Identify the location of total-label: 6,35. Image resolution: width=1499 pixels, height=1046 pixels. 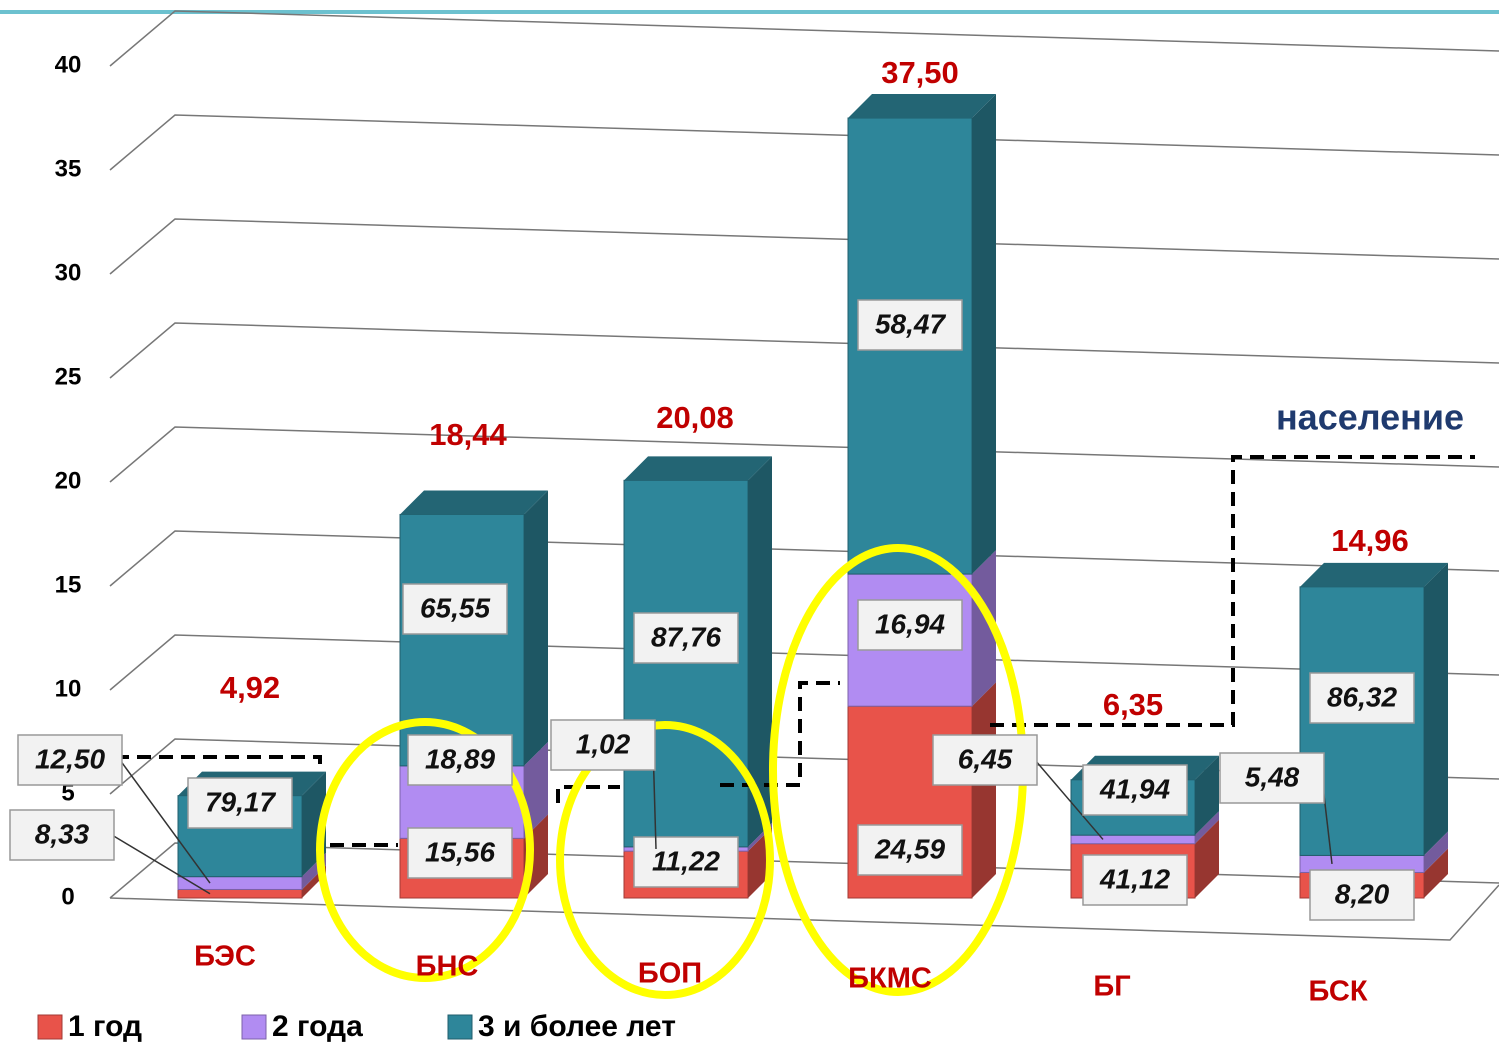
(1133, 704).